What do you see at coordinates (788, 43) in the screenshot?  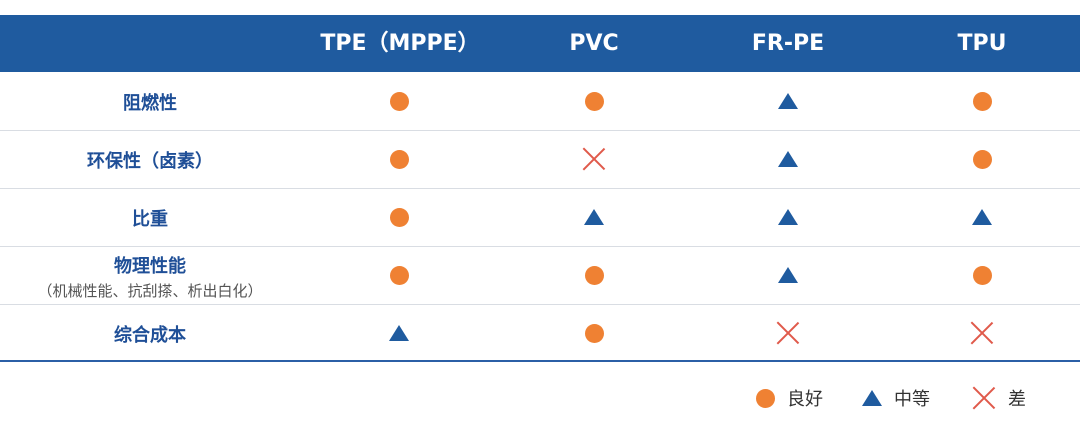 I see `column-header-fr-pe: FR-PE` at bounding box center [788, 43].